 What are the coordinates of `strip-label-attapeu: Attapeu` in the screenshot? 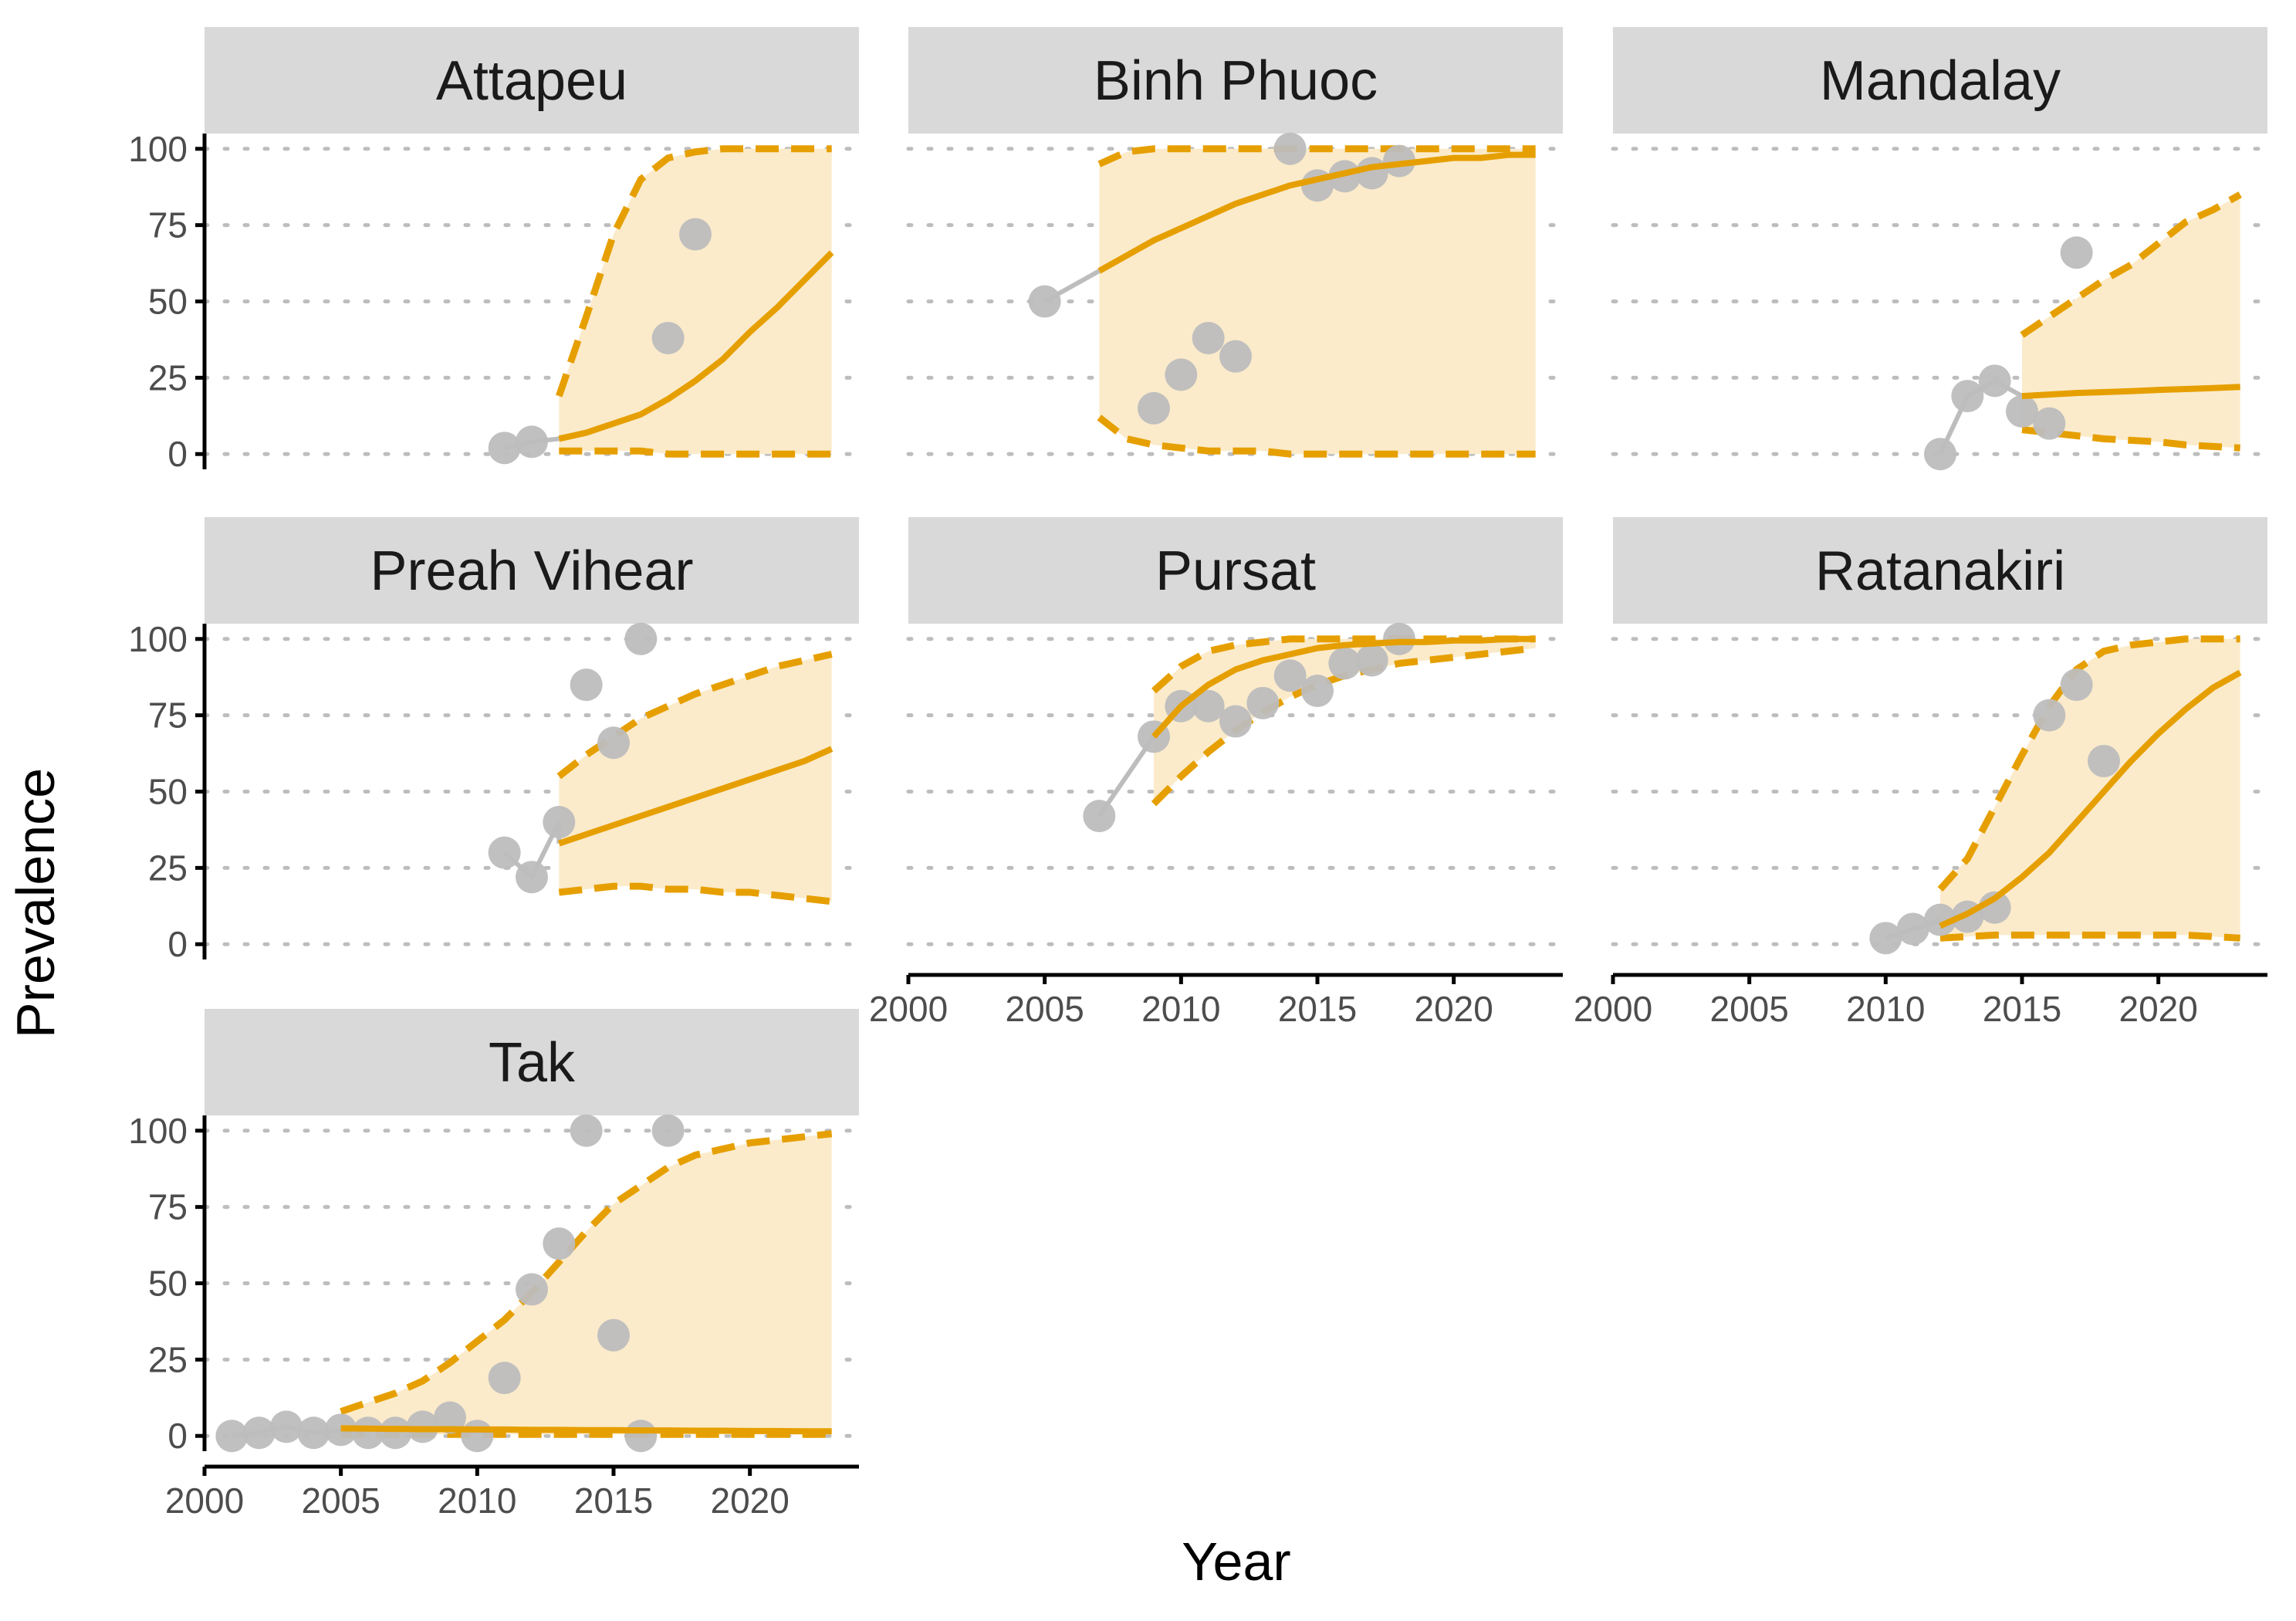 It's located at (531, 81).